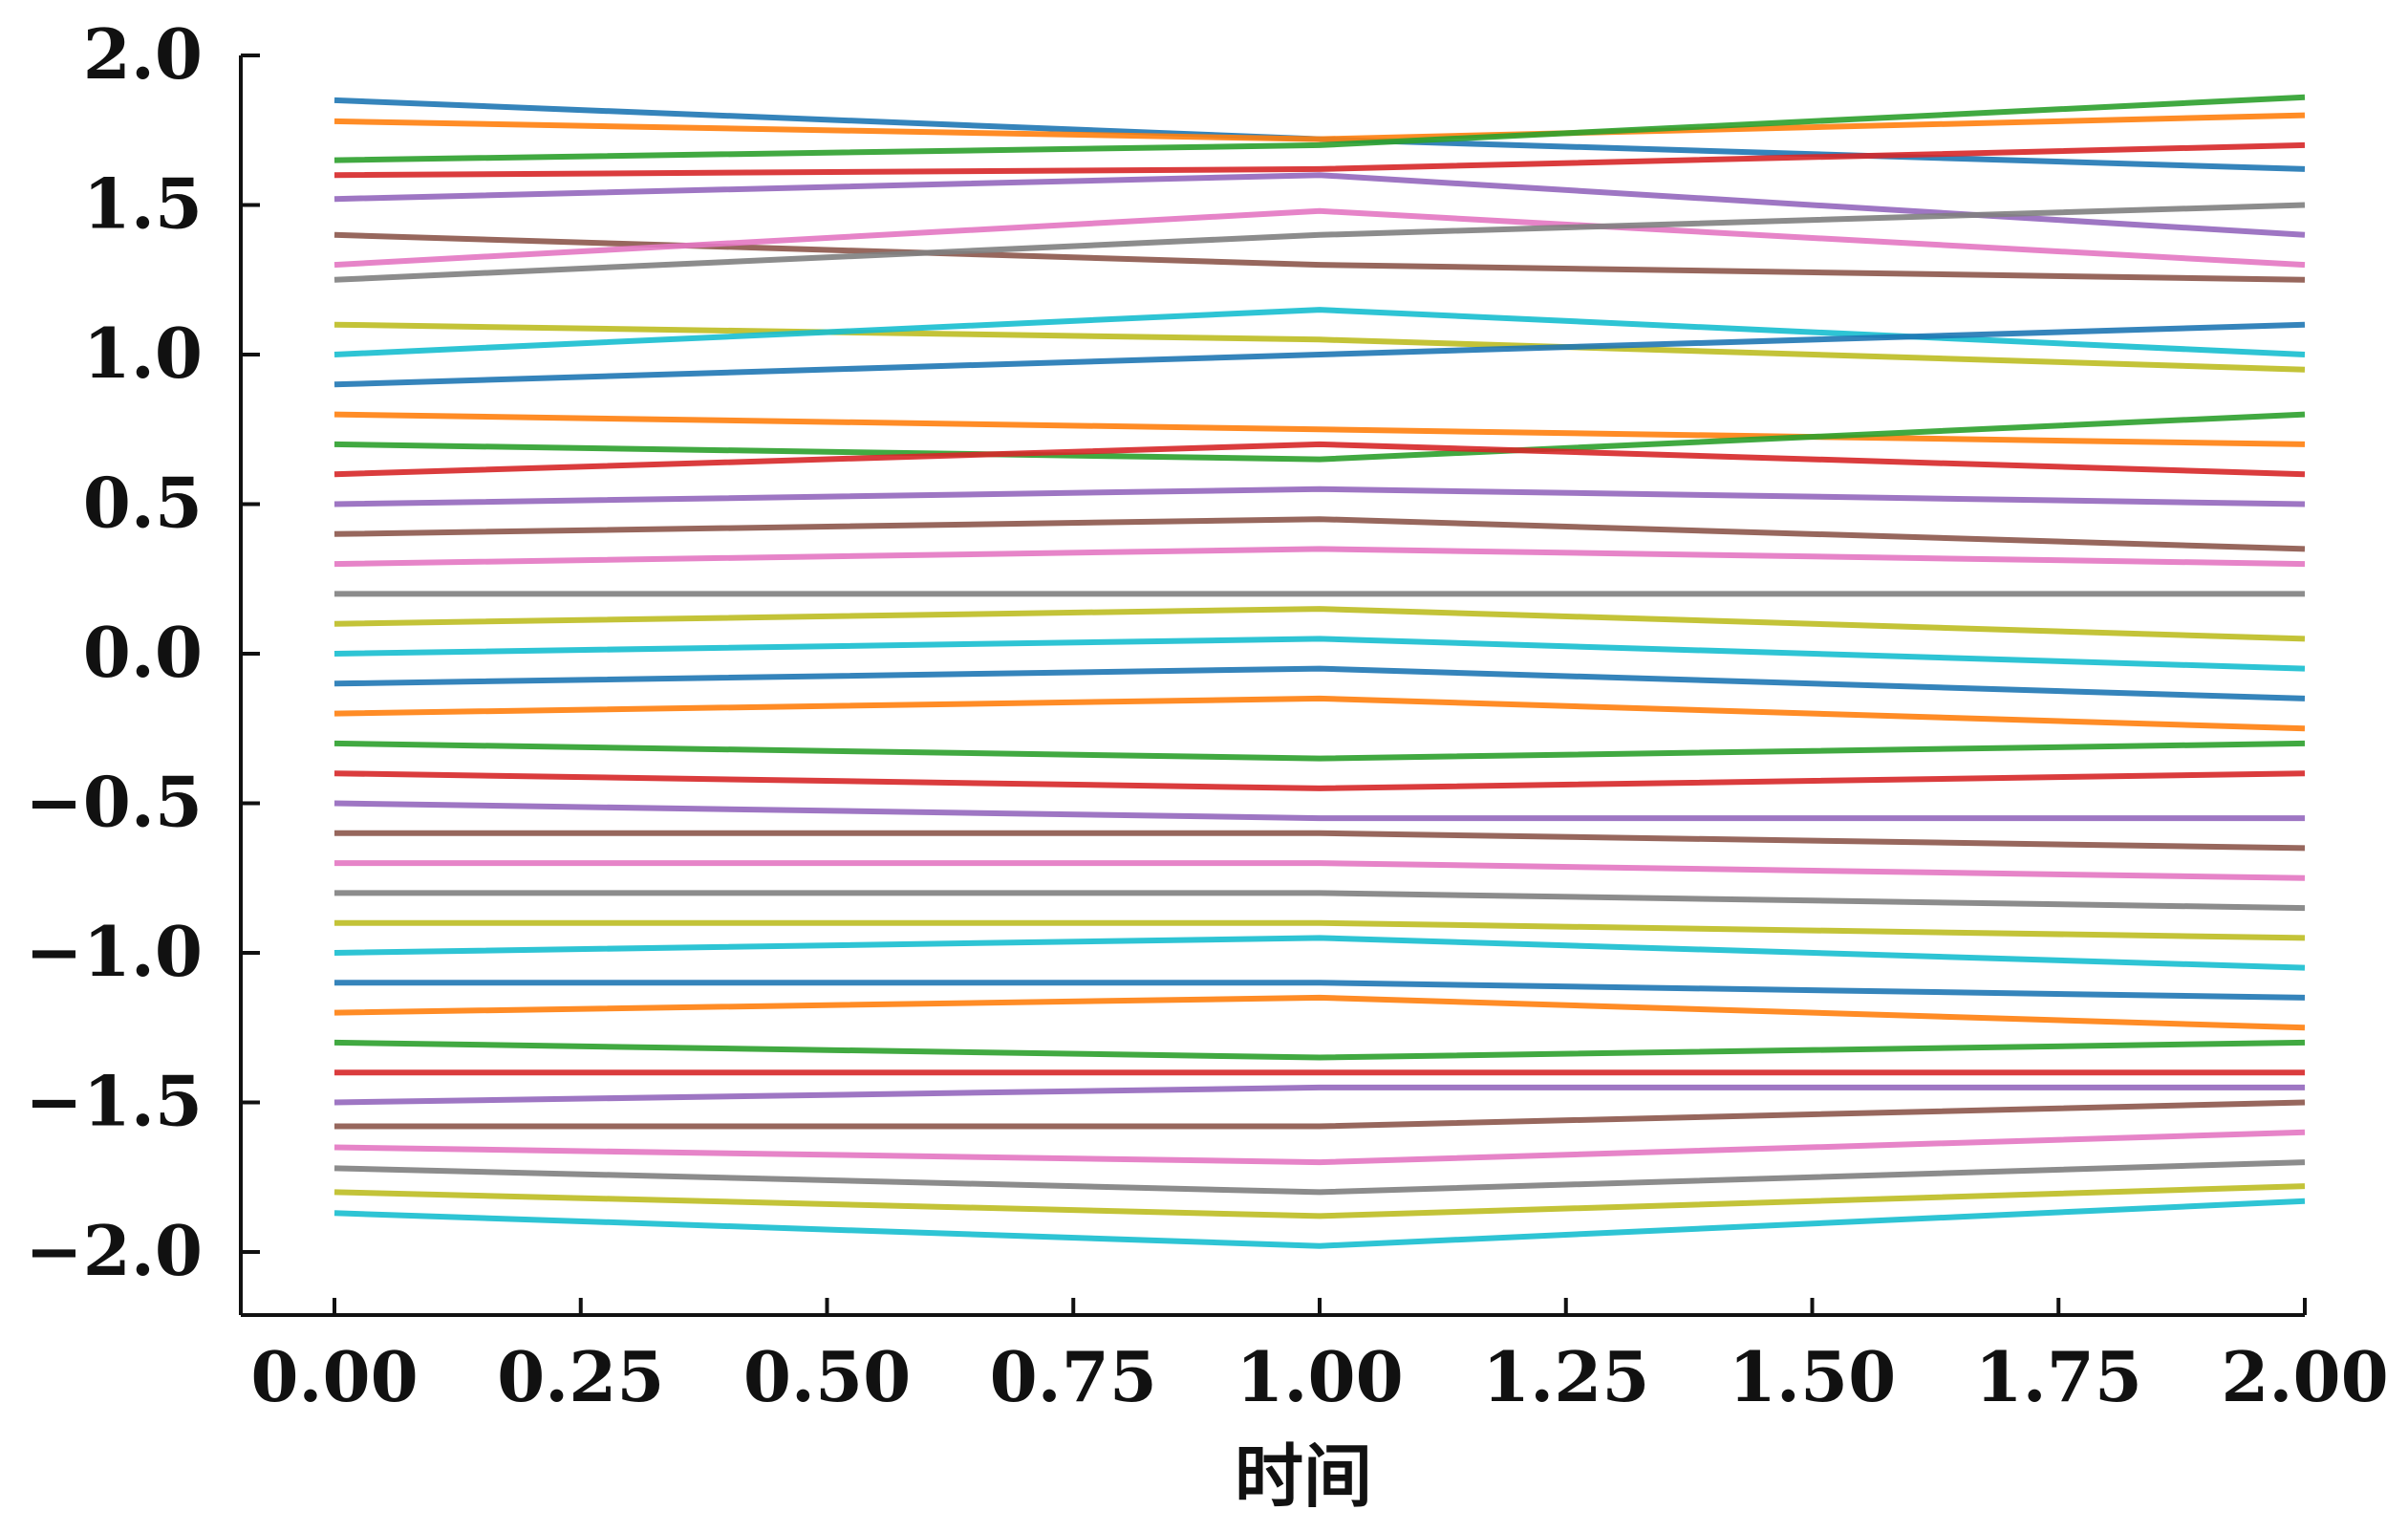  What do you see at coordinates (334, 1376) in the screenshot?
I see `x-tick-label: 0.00` at bounding box center [334, 1376].